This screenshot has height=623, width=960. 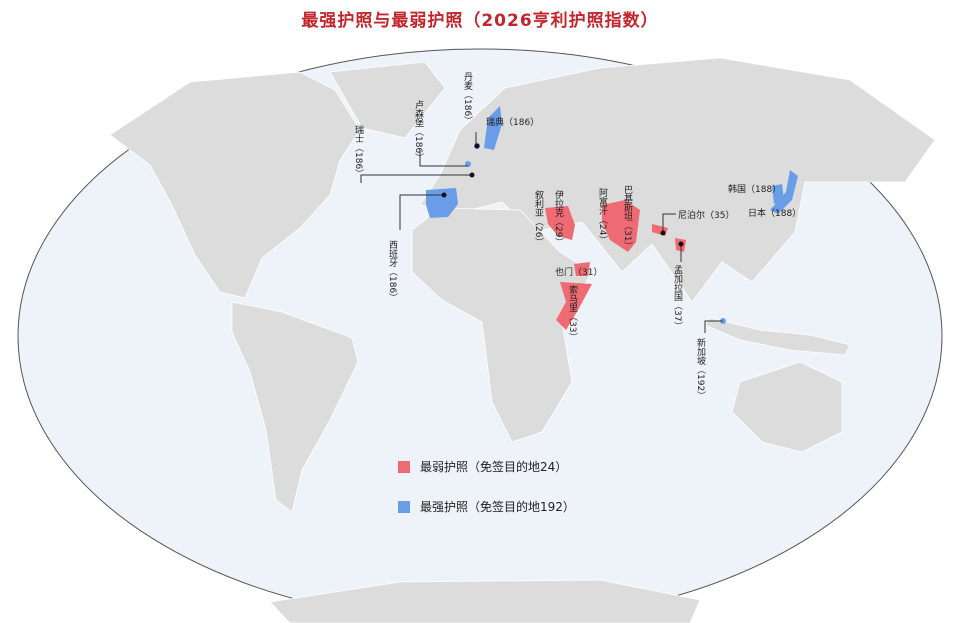 I want to click on leader-lines, so click(x=541, y=232).